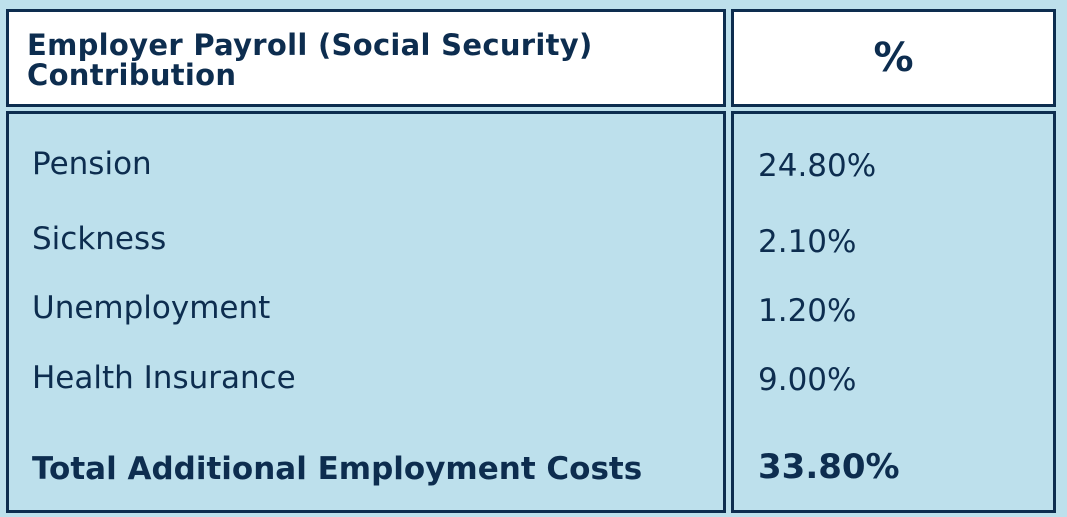 This screenshot has height=517, width=1067. I want to click on row-label-unemployment: Unemployment, so click(151, 308).